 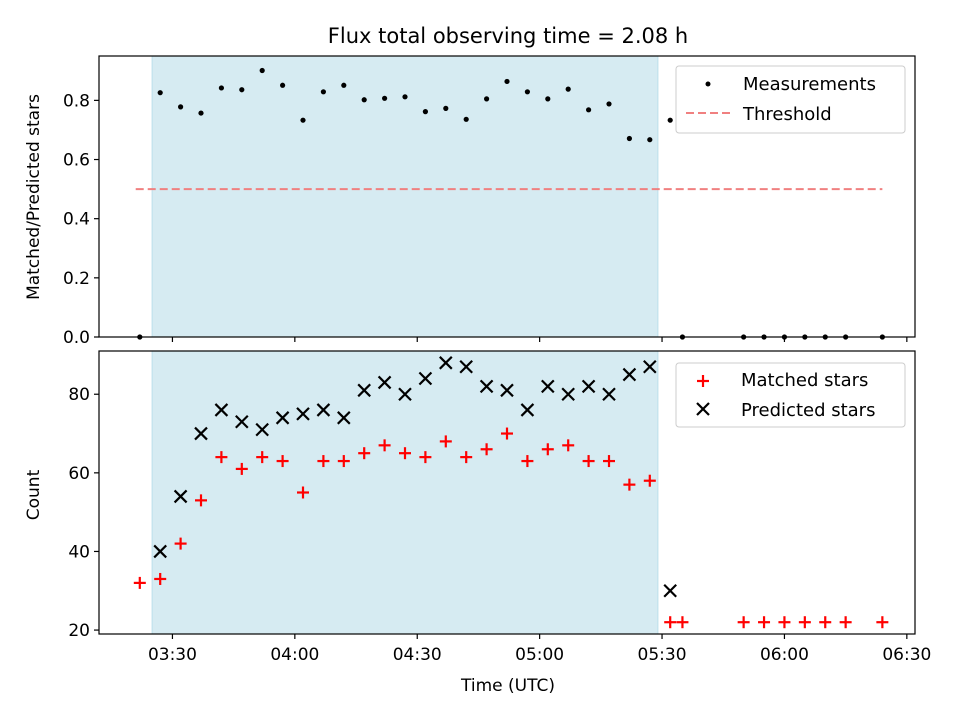 I want to click on legend-ratio: Measurements Threshold, so click(x=790, y=99).